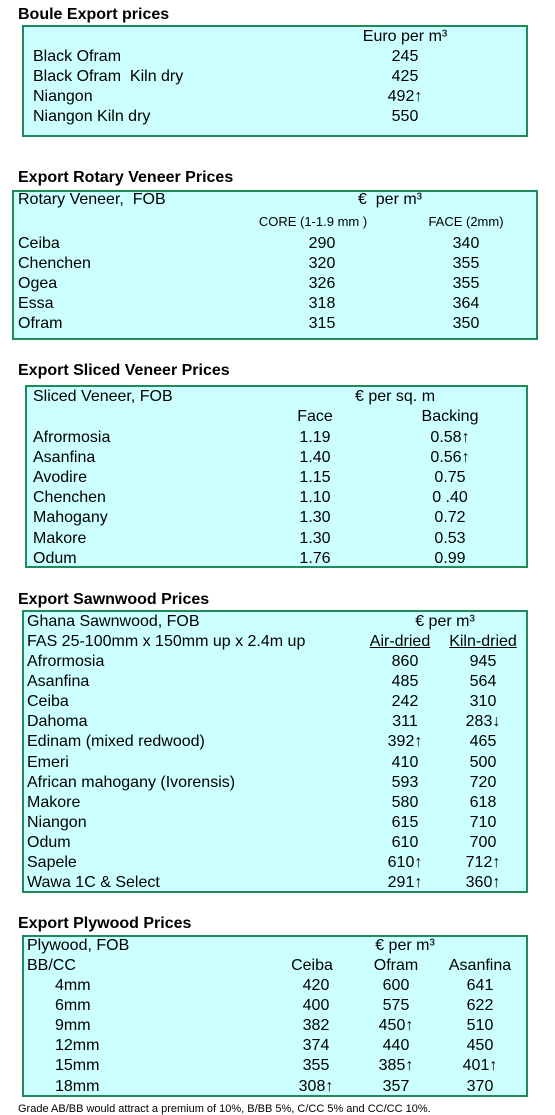  What do you see at coordinates (313, 221) in the screenshot?
I see `subheader: CORE (1-1.9 mm )` at bounding box center [313, 221].